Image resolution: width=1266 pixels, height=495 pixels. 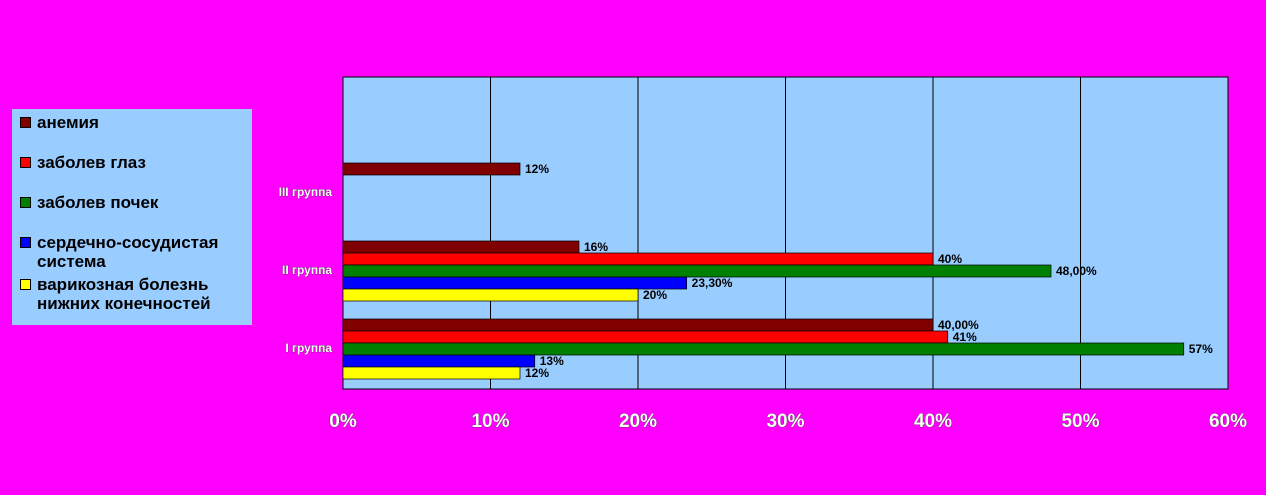 What do you see at coordinates (1201, 349) in the screenshot?
I see `value-label: 57%` at bounding box center [1201, 349].